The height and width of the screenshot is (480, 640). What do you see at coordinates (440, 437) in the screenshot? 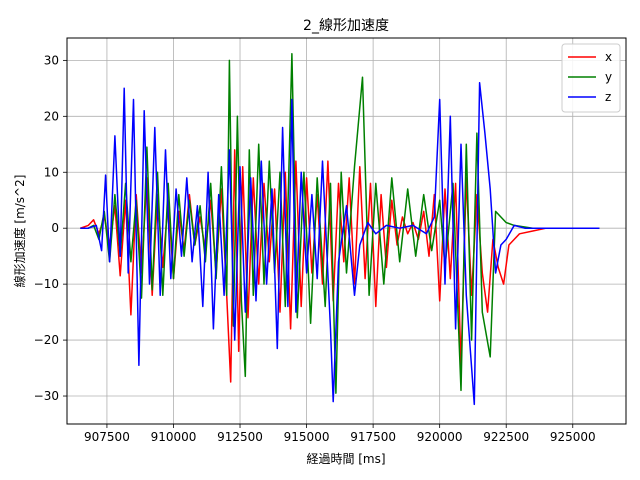
I see `x-tick-label: 920000` at bounding box center [440, 437].